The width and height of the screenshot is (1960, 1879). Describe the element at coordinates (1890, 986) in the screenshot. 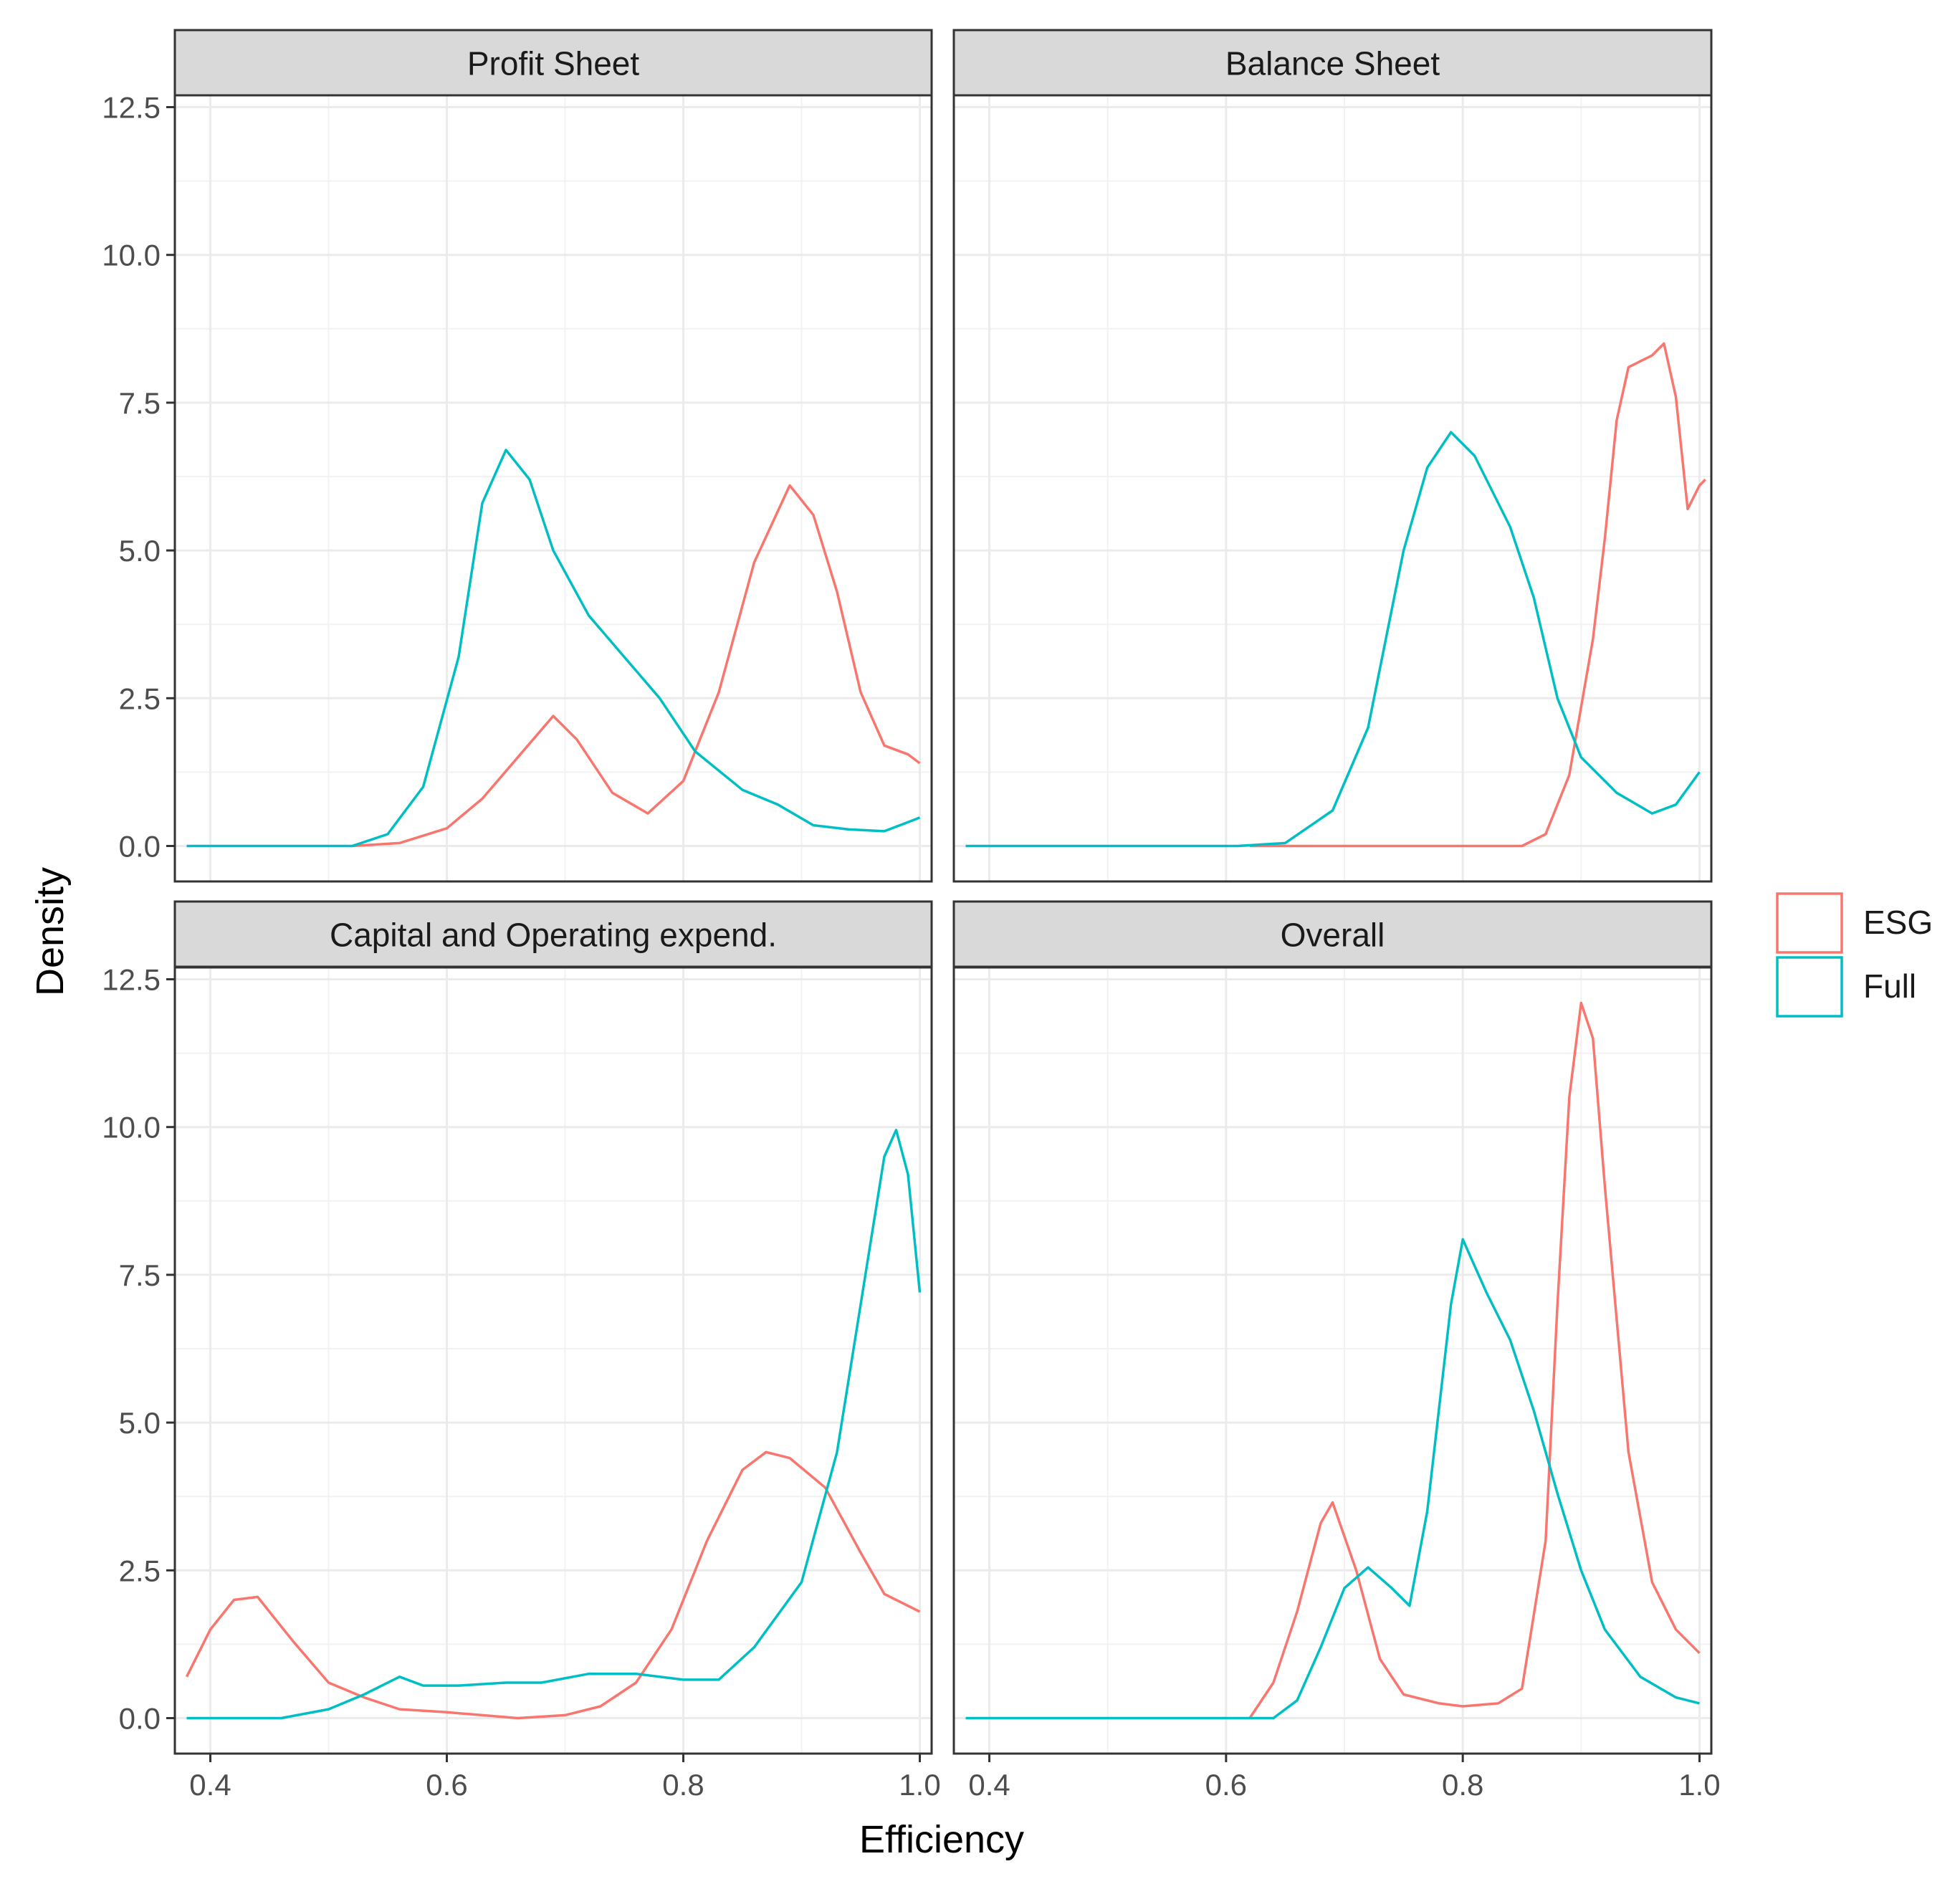

I see `legend-label: Full` at that location.